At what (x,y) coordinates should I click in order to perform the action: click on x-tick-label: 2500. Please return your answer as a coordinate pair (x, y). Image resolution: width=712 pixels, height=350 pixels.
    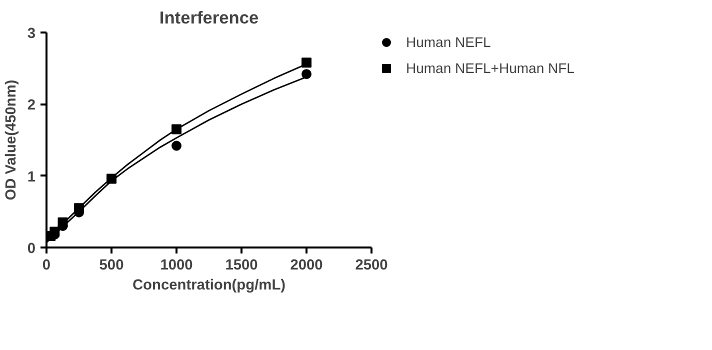
    Looking at the image, I should click on (371, 266).